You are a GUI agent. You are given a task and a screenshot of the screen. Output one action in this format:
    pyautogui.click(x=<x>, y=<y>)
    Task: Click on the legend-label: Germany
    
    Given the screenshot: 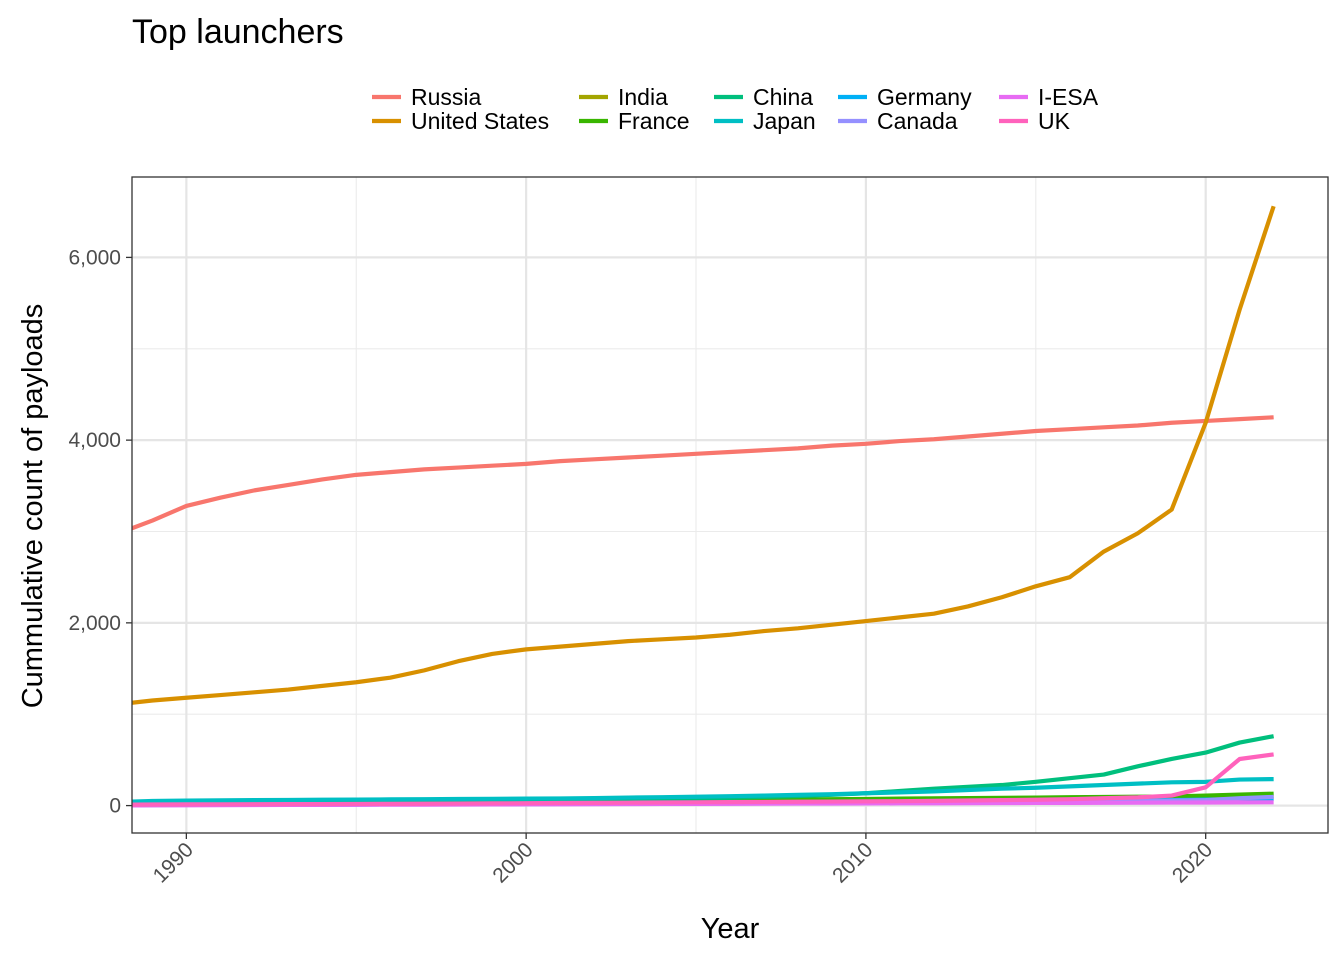 What is the action you would take?
    pyautogui.click(x=924, y=97)
    